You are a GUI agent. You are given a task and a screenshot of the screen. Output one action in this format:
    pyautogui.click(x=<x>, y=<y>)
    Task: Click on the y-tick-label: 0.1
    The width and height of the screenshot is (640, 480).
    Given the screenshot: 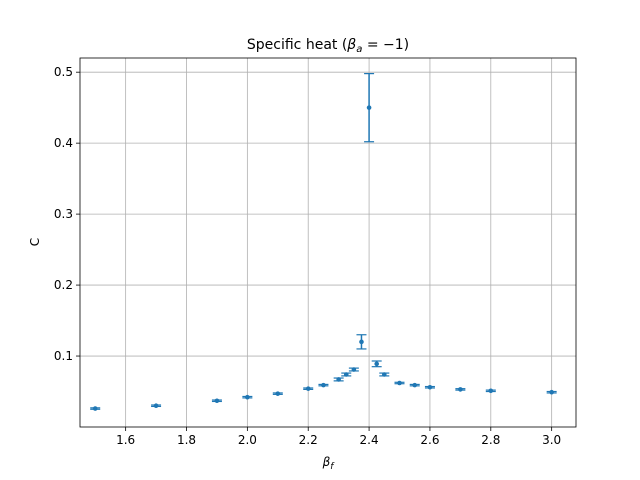 What is the action you would take?
    pyautogui.click(x=63, y=356)
    